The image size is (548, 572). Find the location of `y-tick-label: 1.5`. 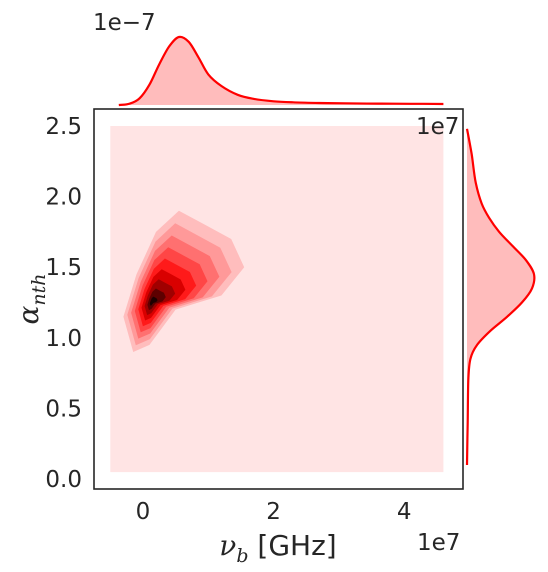

y-tick-label: 1.5 is located at coordinates (63, 268).